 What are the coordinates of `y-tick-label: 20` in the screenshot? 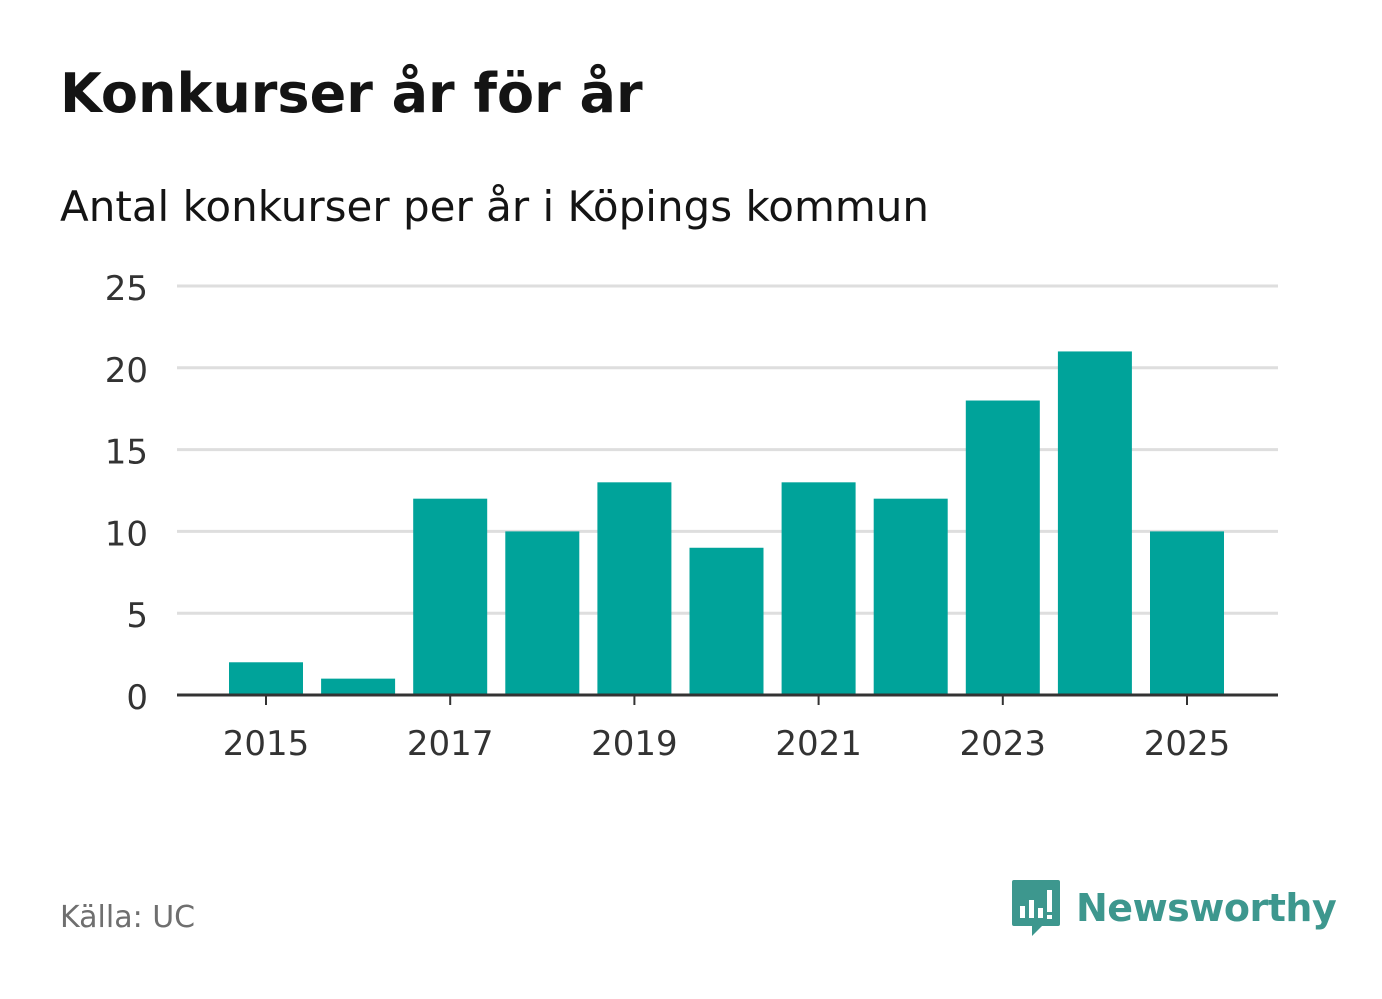 It's located at (126, 371).